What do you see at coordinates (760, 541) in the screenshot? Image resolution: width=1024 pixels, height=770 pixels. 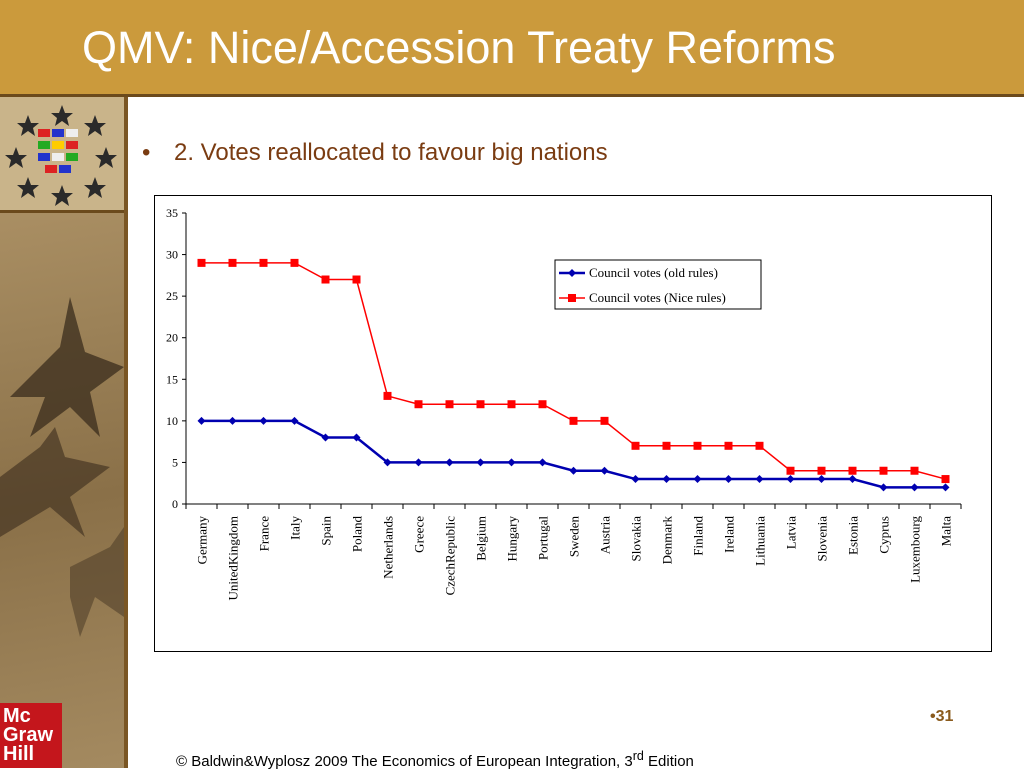 I see `x-tick-label: Lithuania` at bounding box center [760, 541].